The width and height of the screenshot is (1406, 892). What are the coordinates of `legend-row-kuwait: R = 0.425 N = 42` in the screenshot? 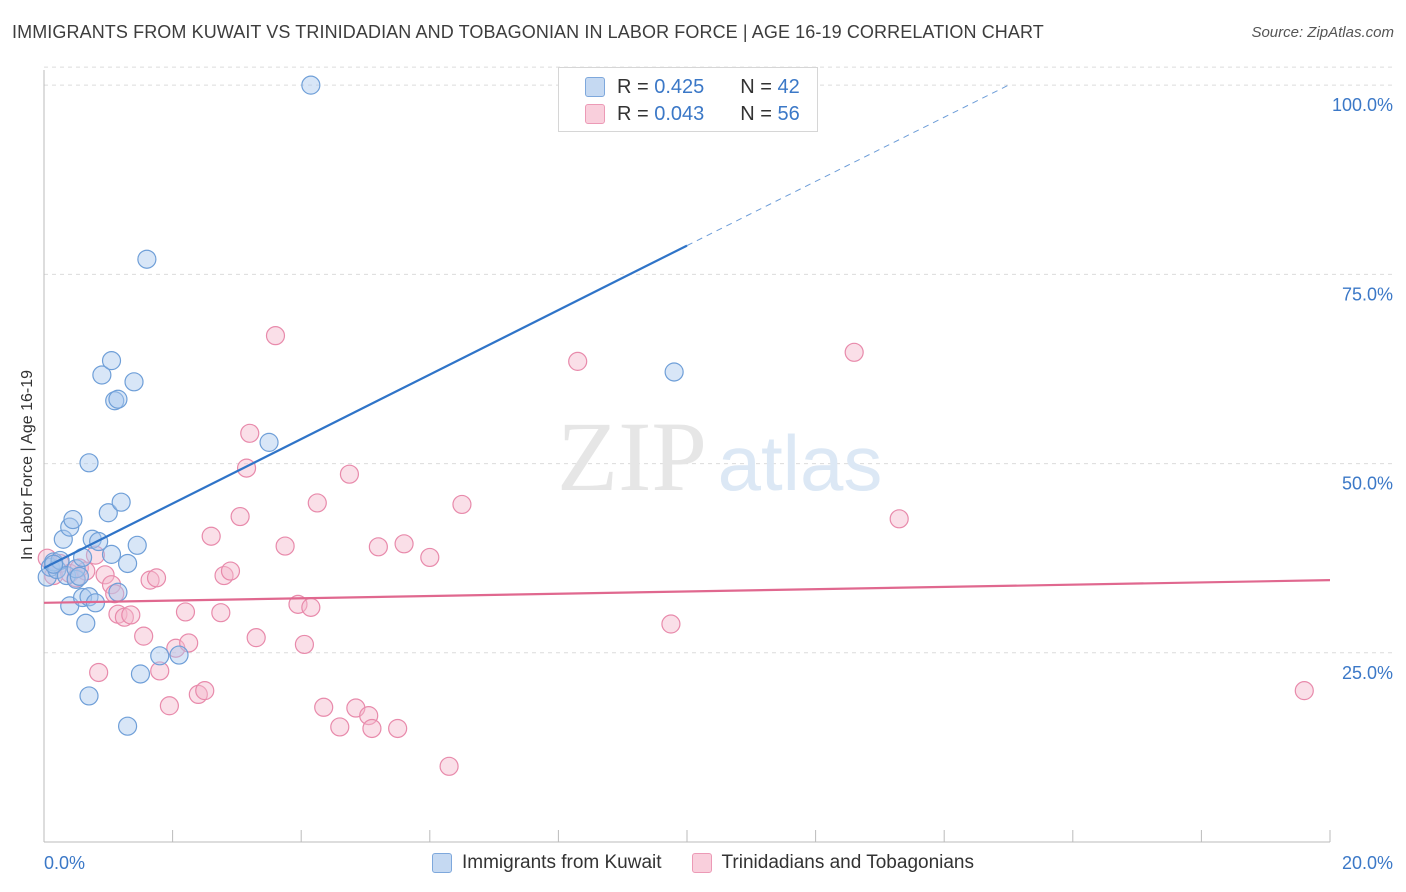 It's located at (692, 87).